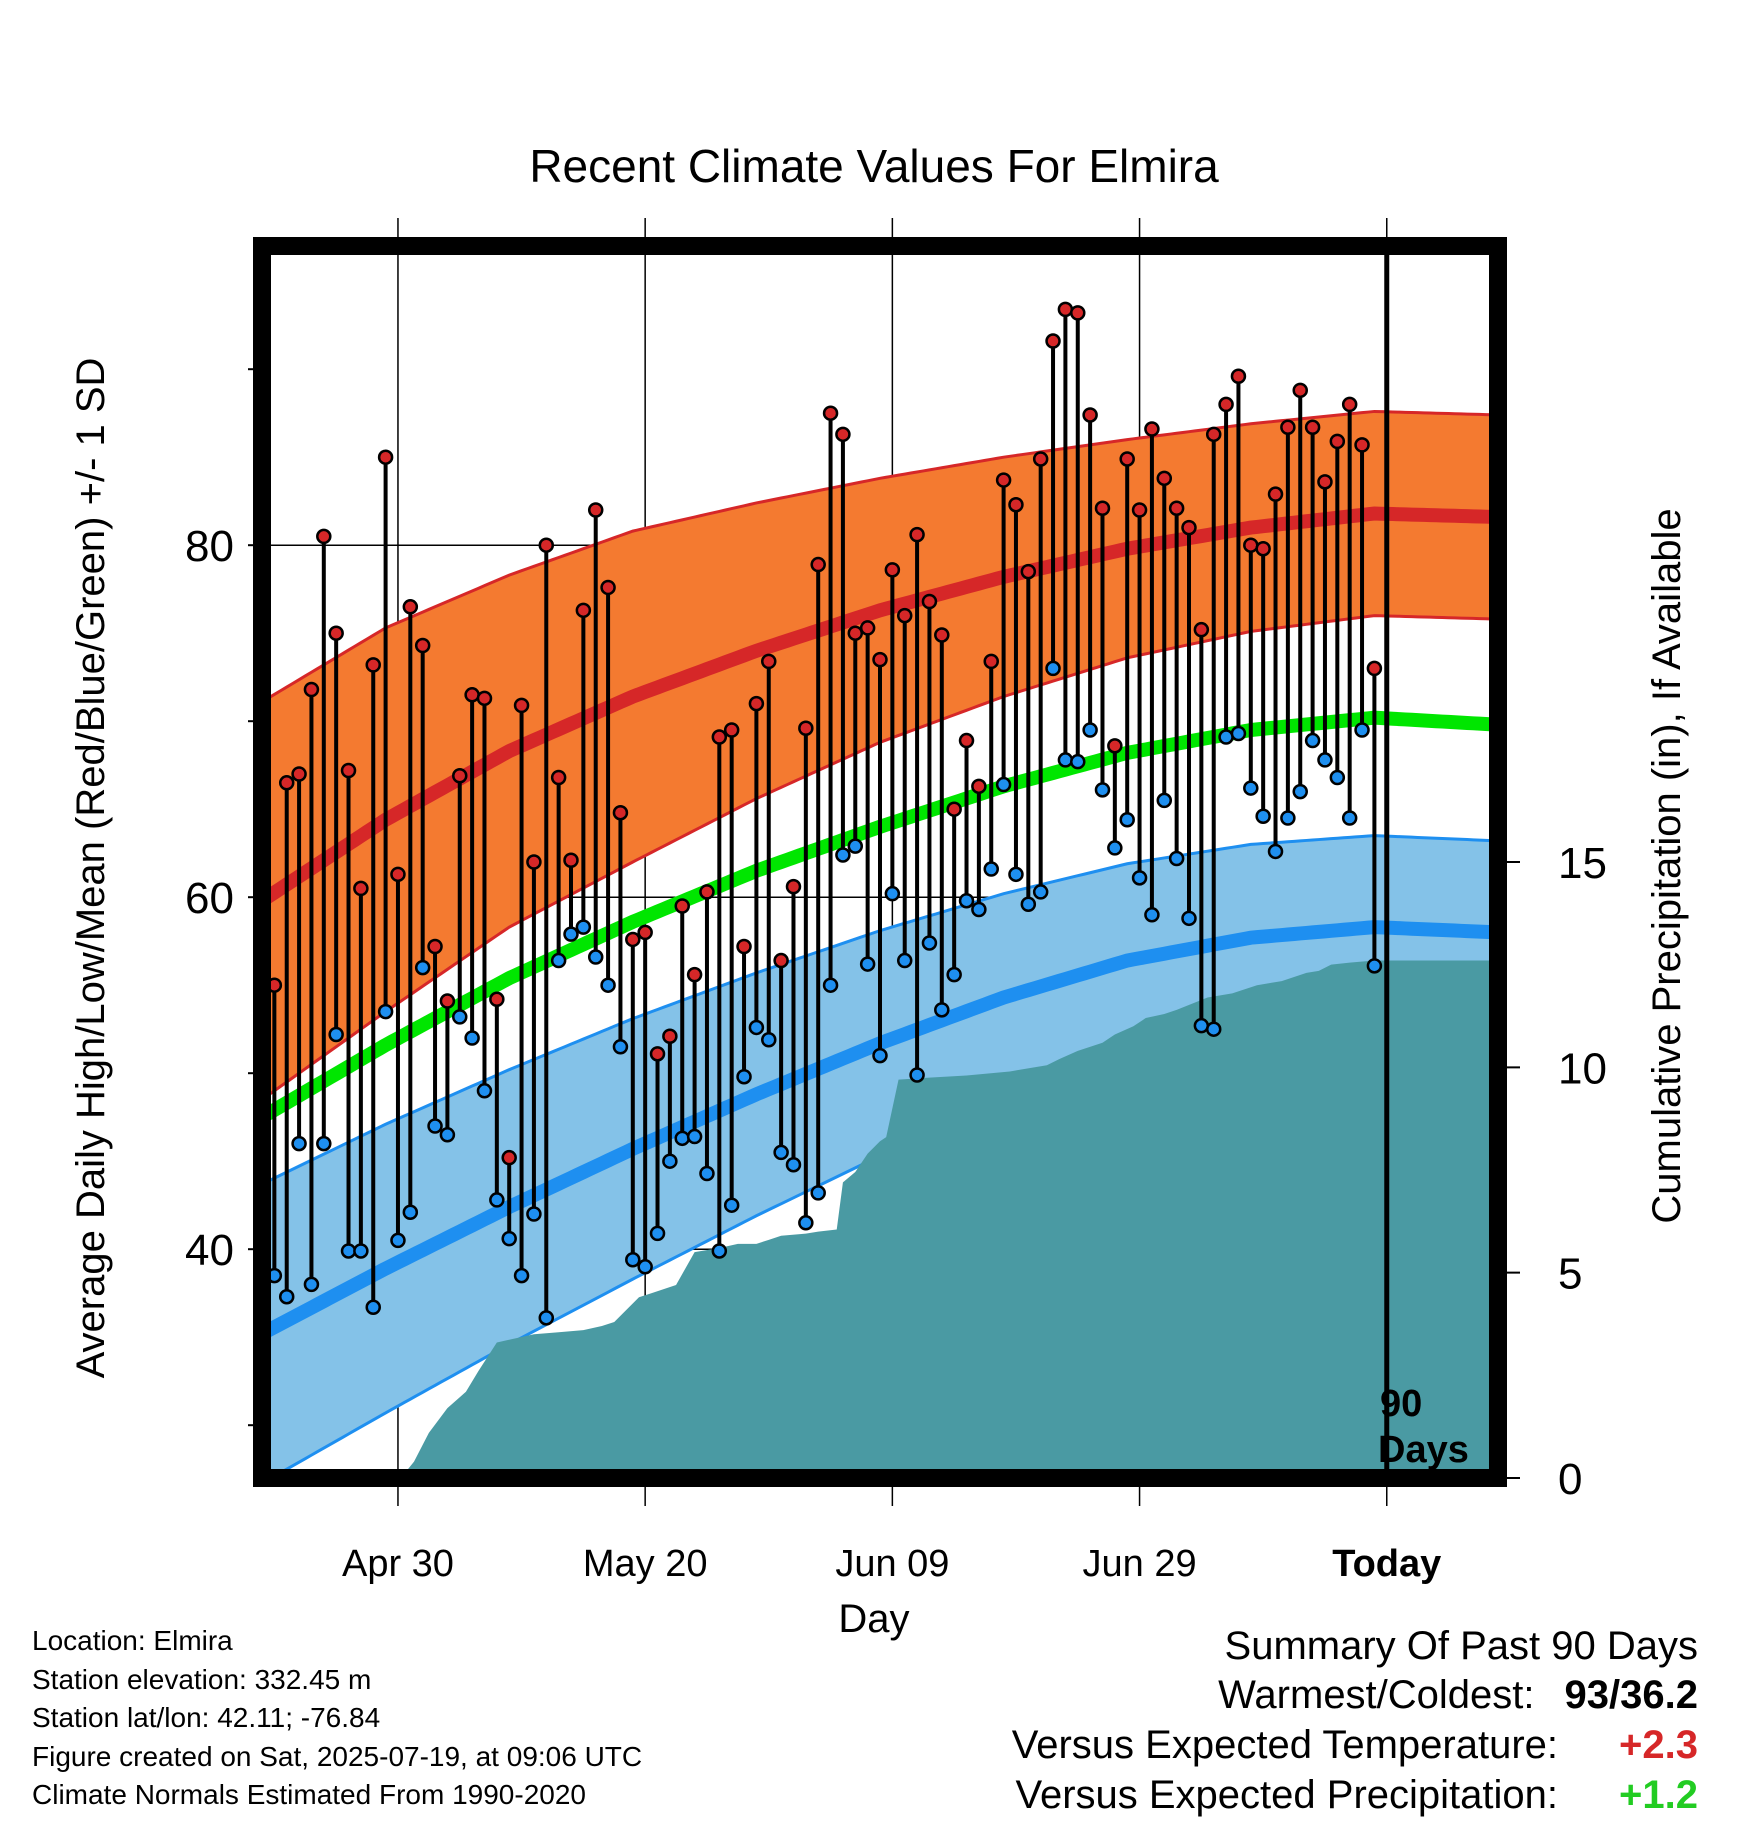  I want to click on warm-cold-row: Warmest/Coldest: 93/36.2, so click(1248, 1695).